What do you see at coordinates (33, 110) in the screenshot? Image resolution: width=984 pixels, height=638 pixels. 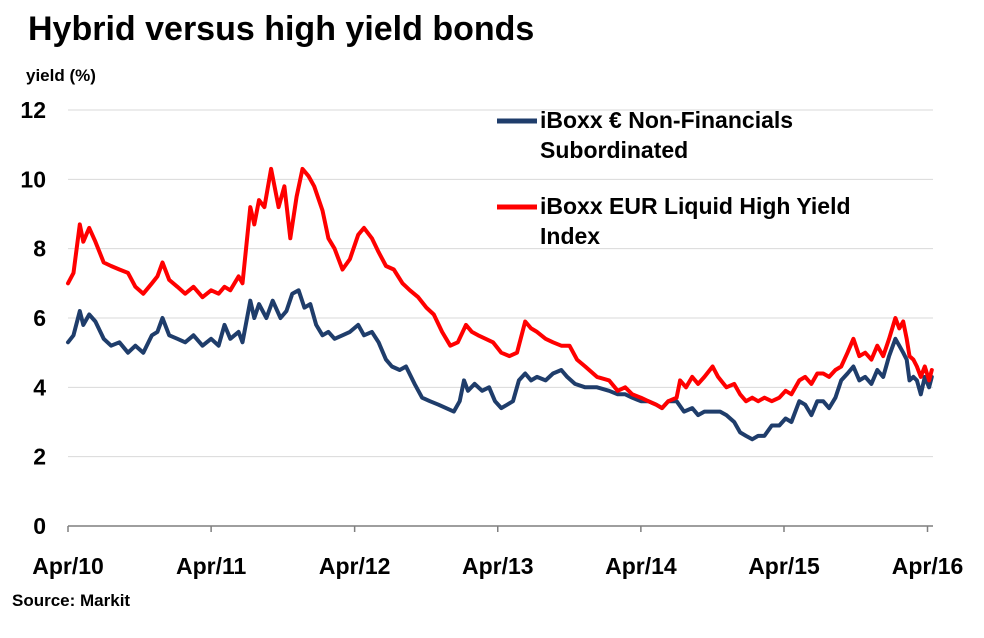 I see `y-tick-label-12: 12` at bounding box center [33, 110].